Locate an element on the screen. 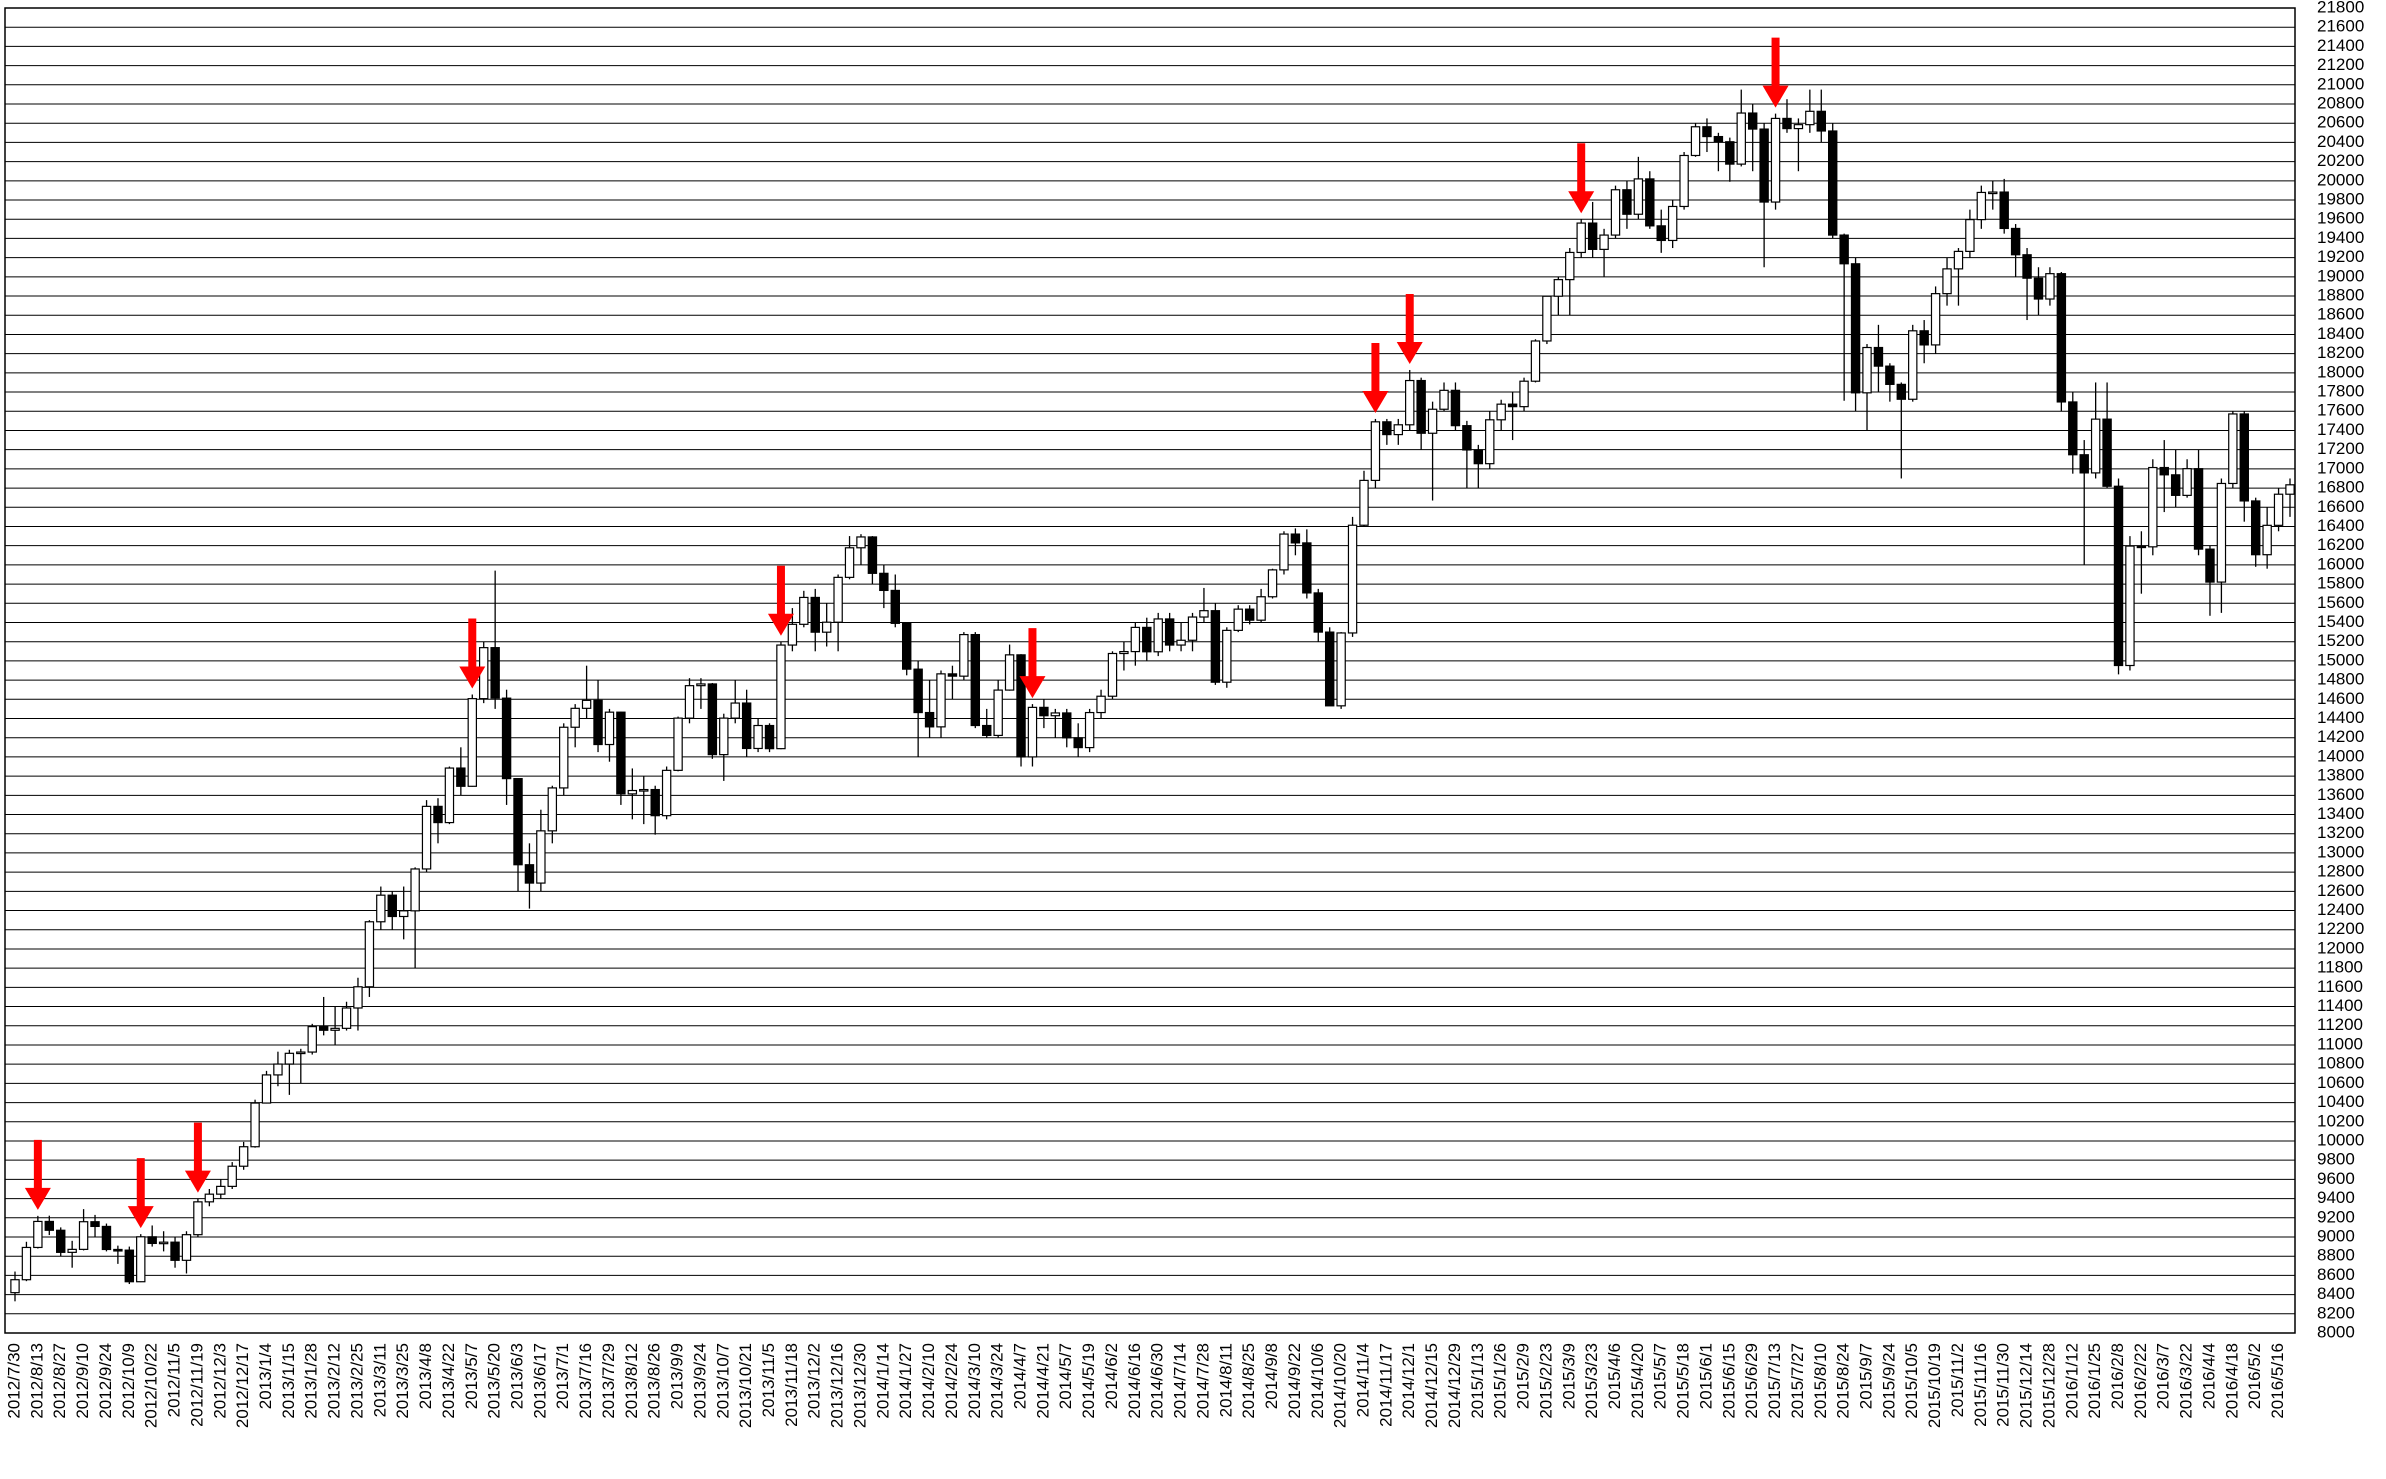  x-tick-label: 2014/2/10 is located at coordinates (928, 1381).